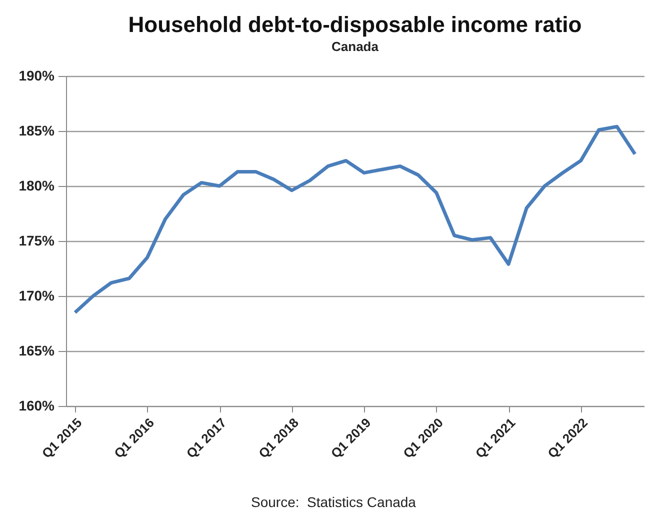  What do you see at coordinates (37, 186) in the screenshot?
I see `y-tick-label: 180%` at bounding box center [37, 186].